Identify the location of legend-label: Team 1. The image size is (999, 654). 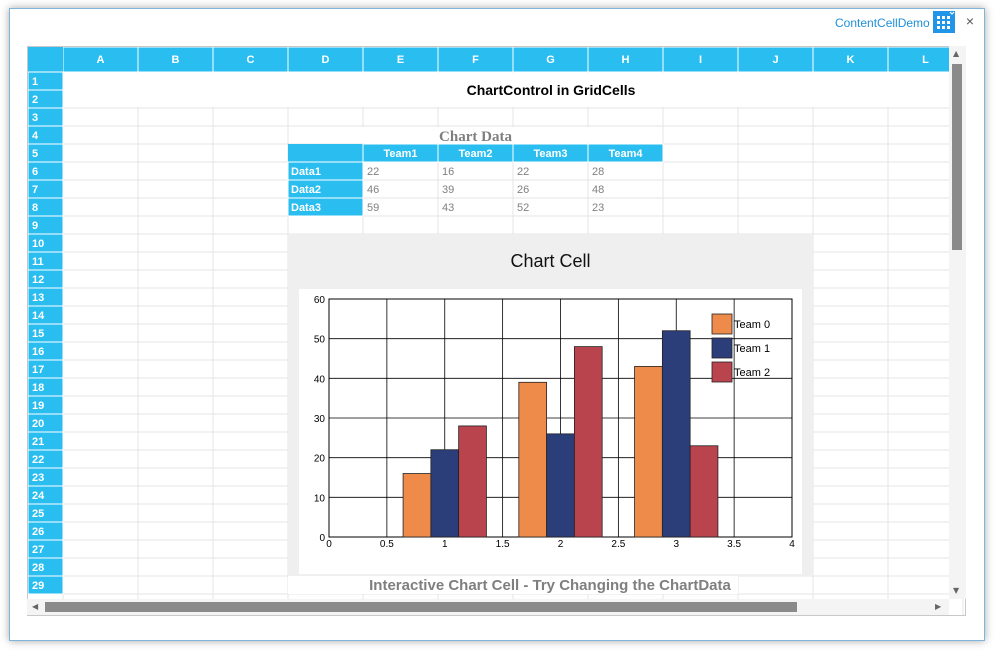
(752, 349).